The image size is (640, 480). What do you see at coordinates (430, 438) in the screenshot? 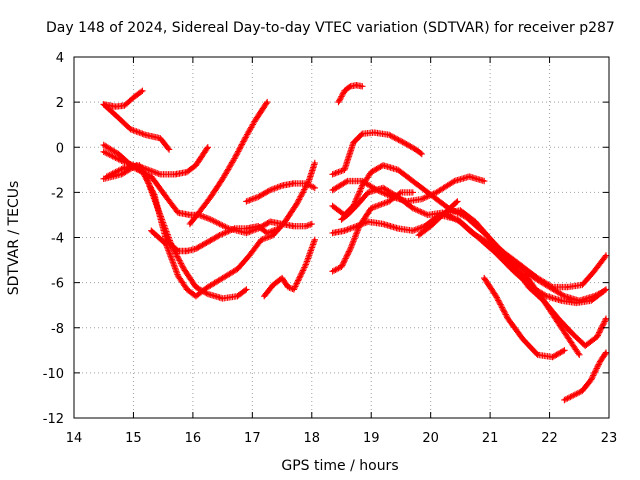
I see `x-tick-label: 20` at bounding box center [430, 438].